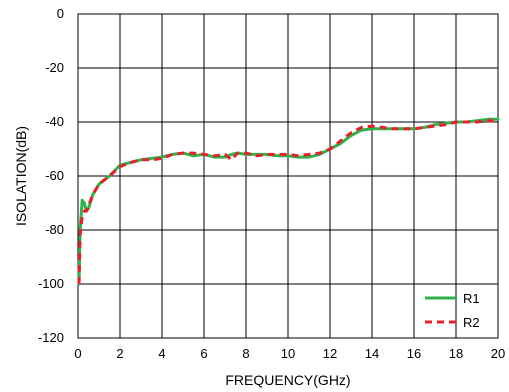 This screenshot has width=509, height=392. Describe the element at coordinates (54, 67) in the screenshot. I see `y-tick-label: -20` at that location.